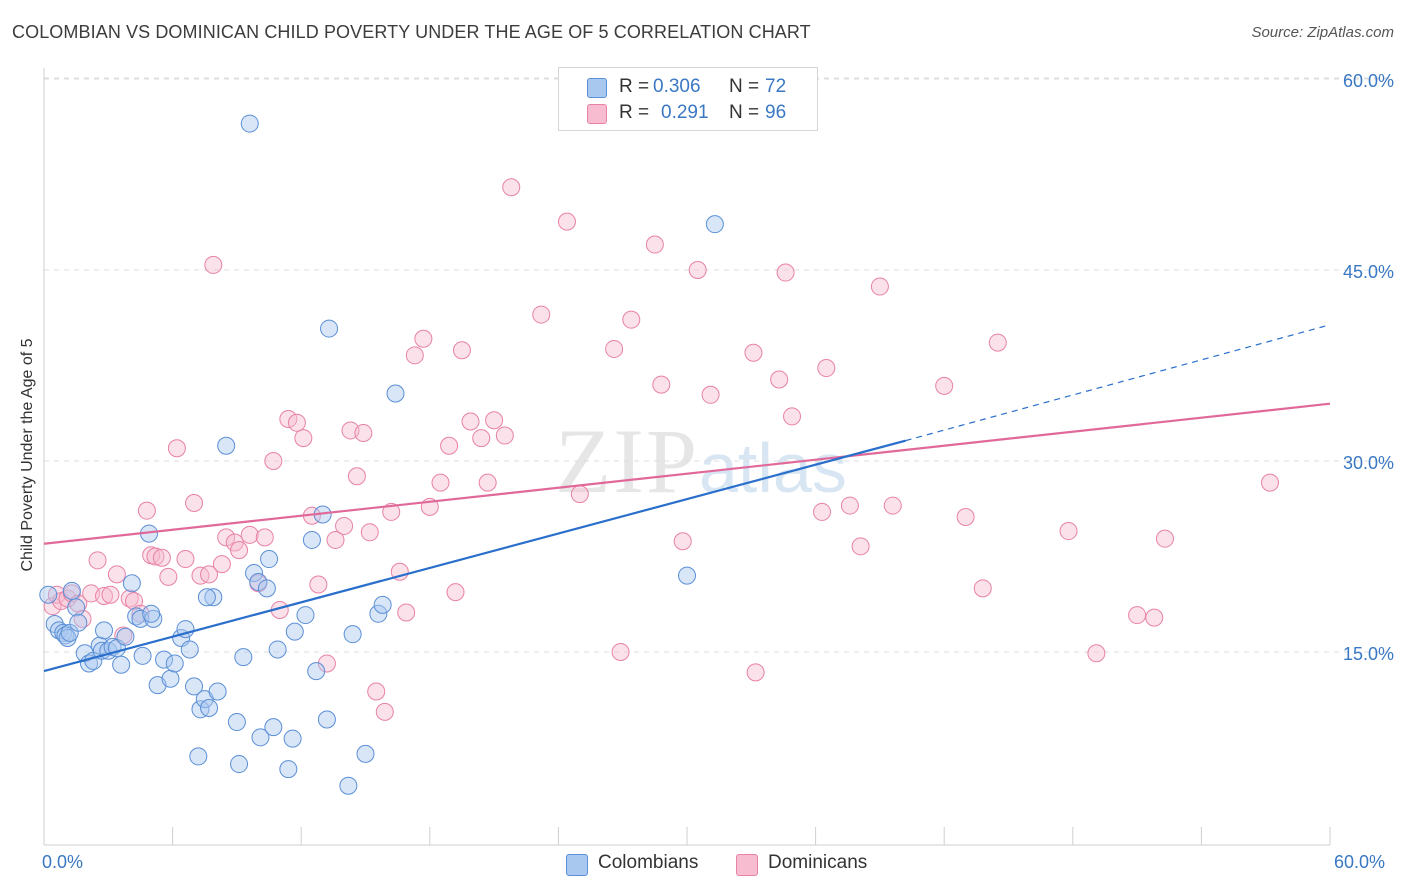 The height and width of the screenshot is (892, 1406). What do you see at coordinates (1368, 272) in the screenshot?
I see `y-tick-label: 45.0%` at bounding box center [1368, 272].